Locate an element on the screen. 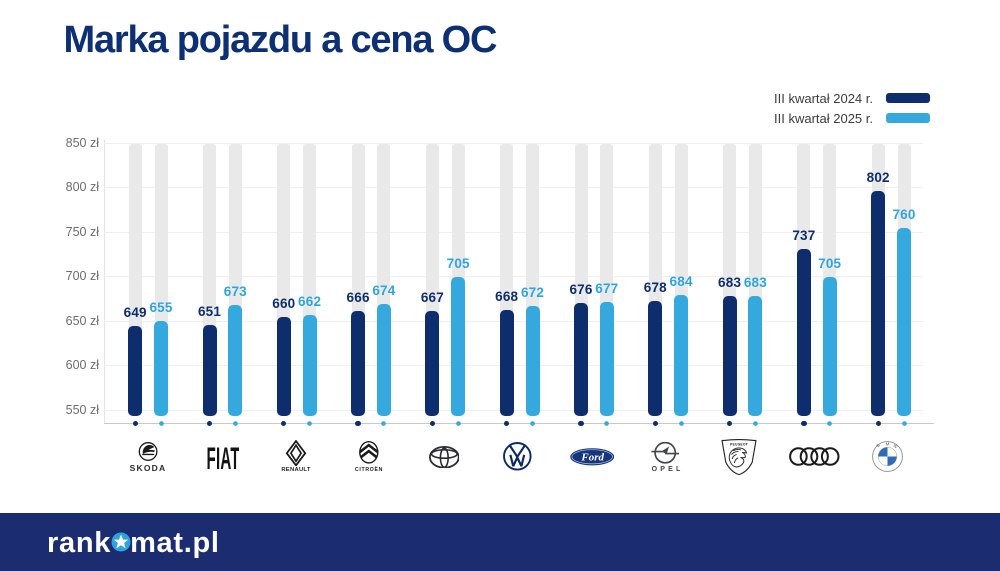  svg-text: W is located at coordinates (895, 446).